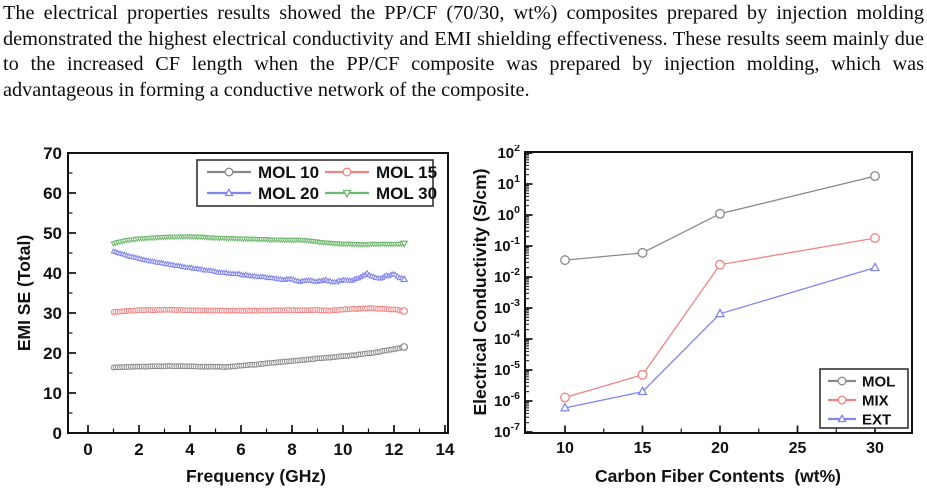  Describe the element at coordinates (52, 233) in the screenshot. I see `svg-text: 50` at that location.